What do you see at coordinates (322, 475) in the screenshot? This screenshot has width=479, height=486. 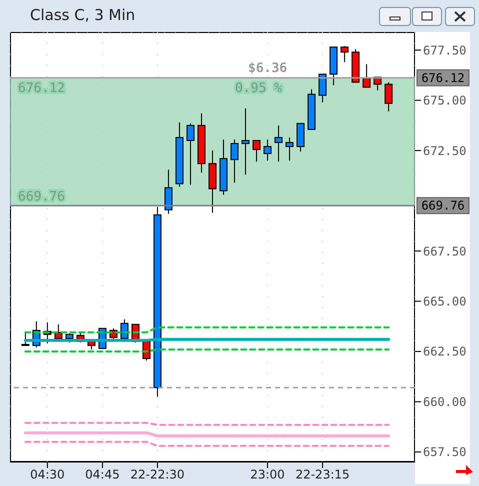 I see `x-tick-label: 22-23:15` at bounding box center [322, 475].